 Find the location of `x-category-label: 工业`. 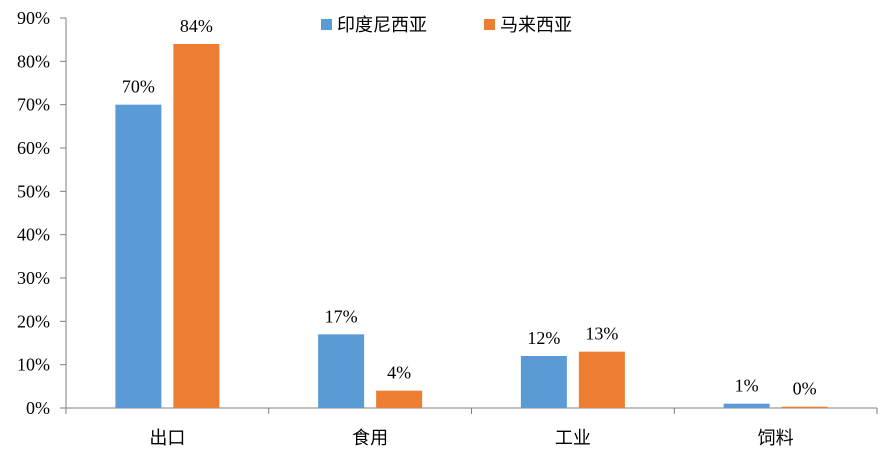

x-category-label: 工业 is located at coordinates (573, 438).